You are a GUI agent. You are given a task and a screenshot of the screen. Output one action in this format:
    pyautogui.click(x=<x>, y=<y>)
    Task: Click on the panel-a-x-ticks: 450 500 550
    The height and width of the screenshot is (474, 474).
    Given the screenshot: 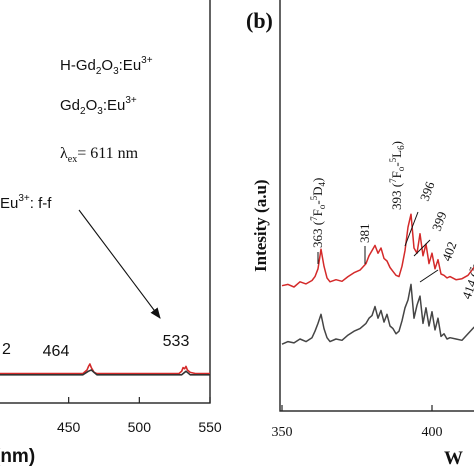 What is the action you would take?
    pyautogui.click(x=139, y=416)
    